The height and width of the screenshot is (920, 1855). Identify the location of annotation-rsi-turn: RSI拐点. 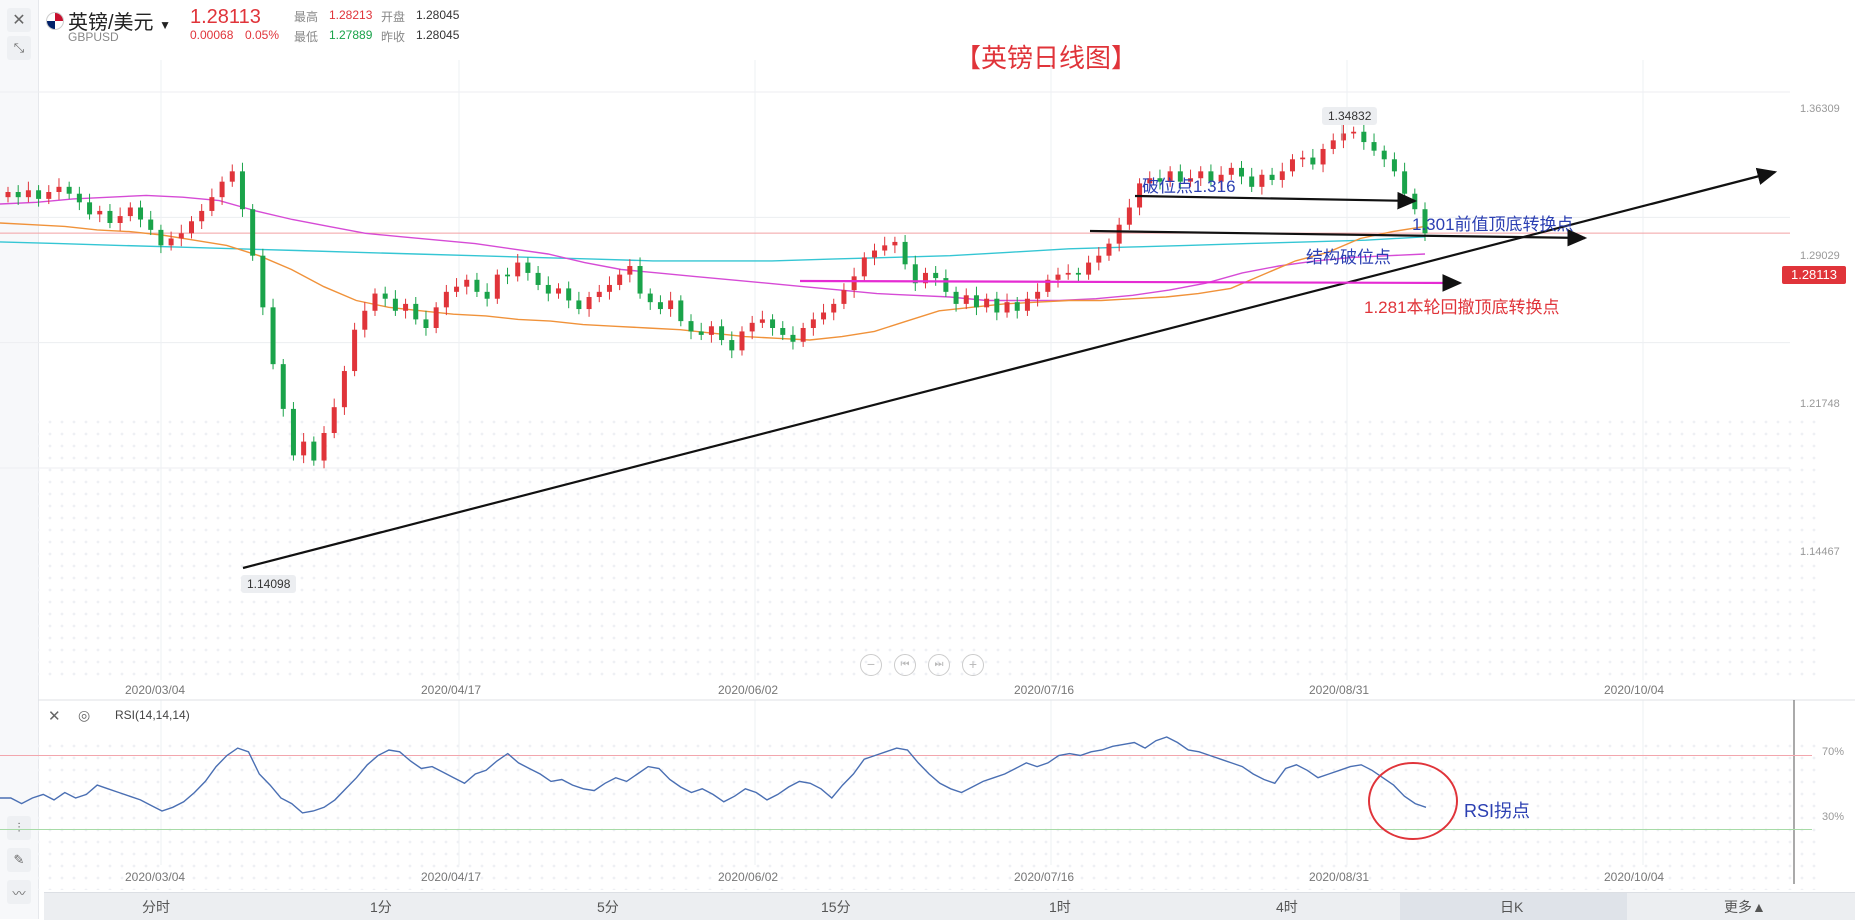
(1497, 811).